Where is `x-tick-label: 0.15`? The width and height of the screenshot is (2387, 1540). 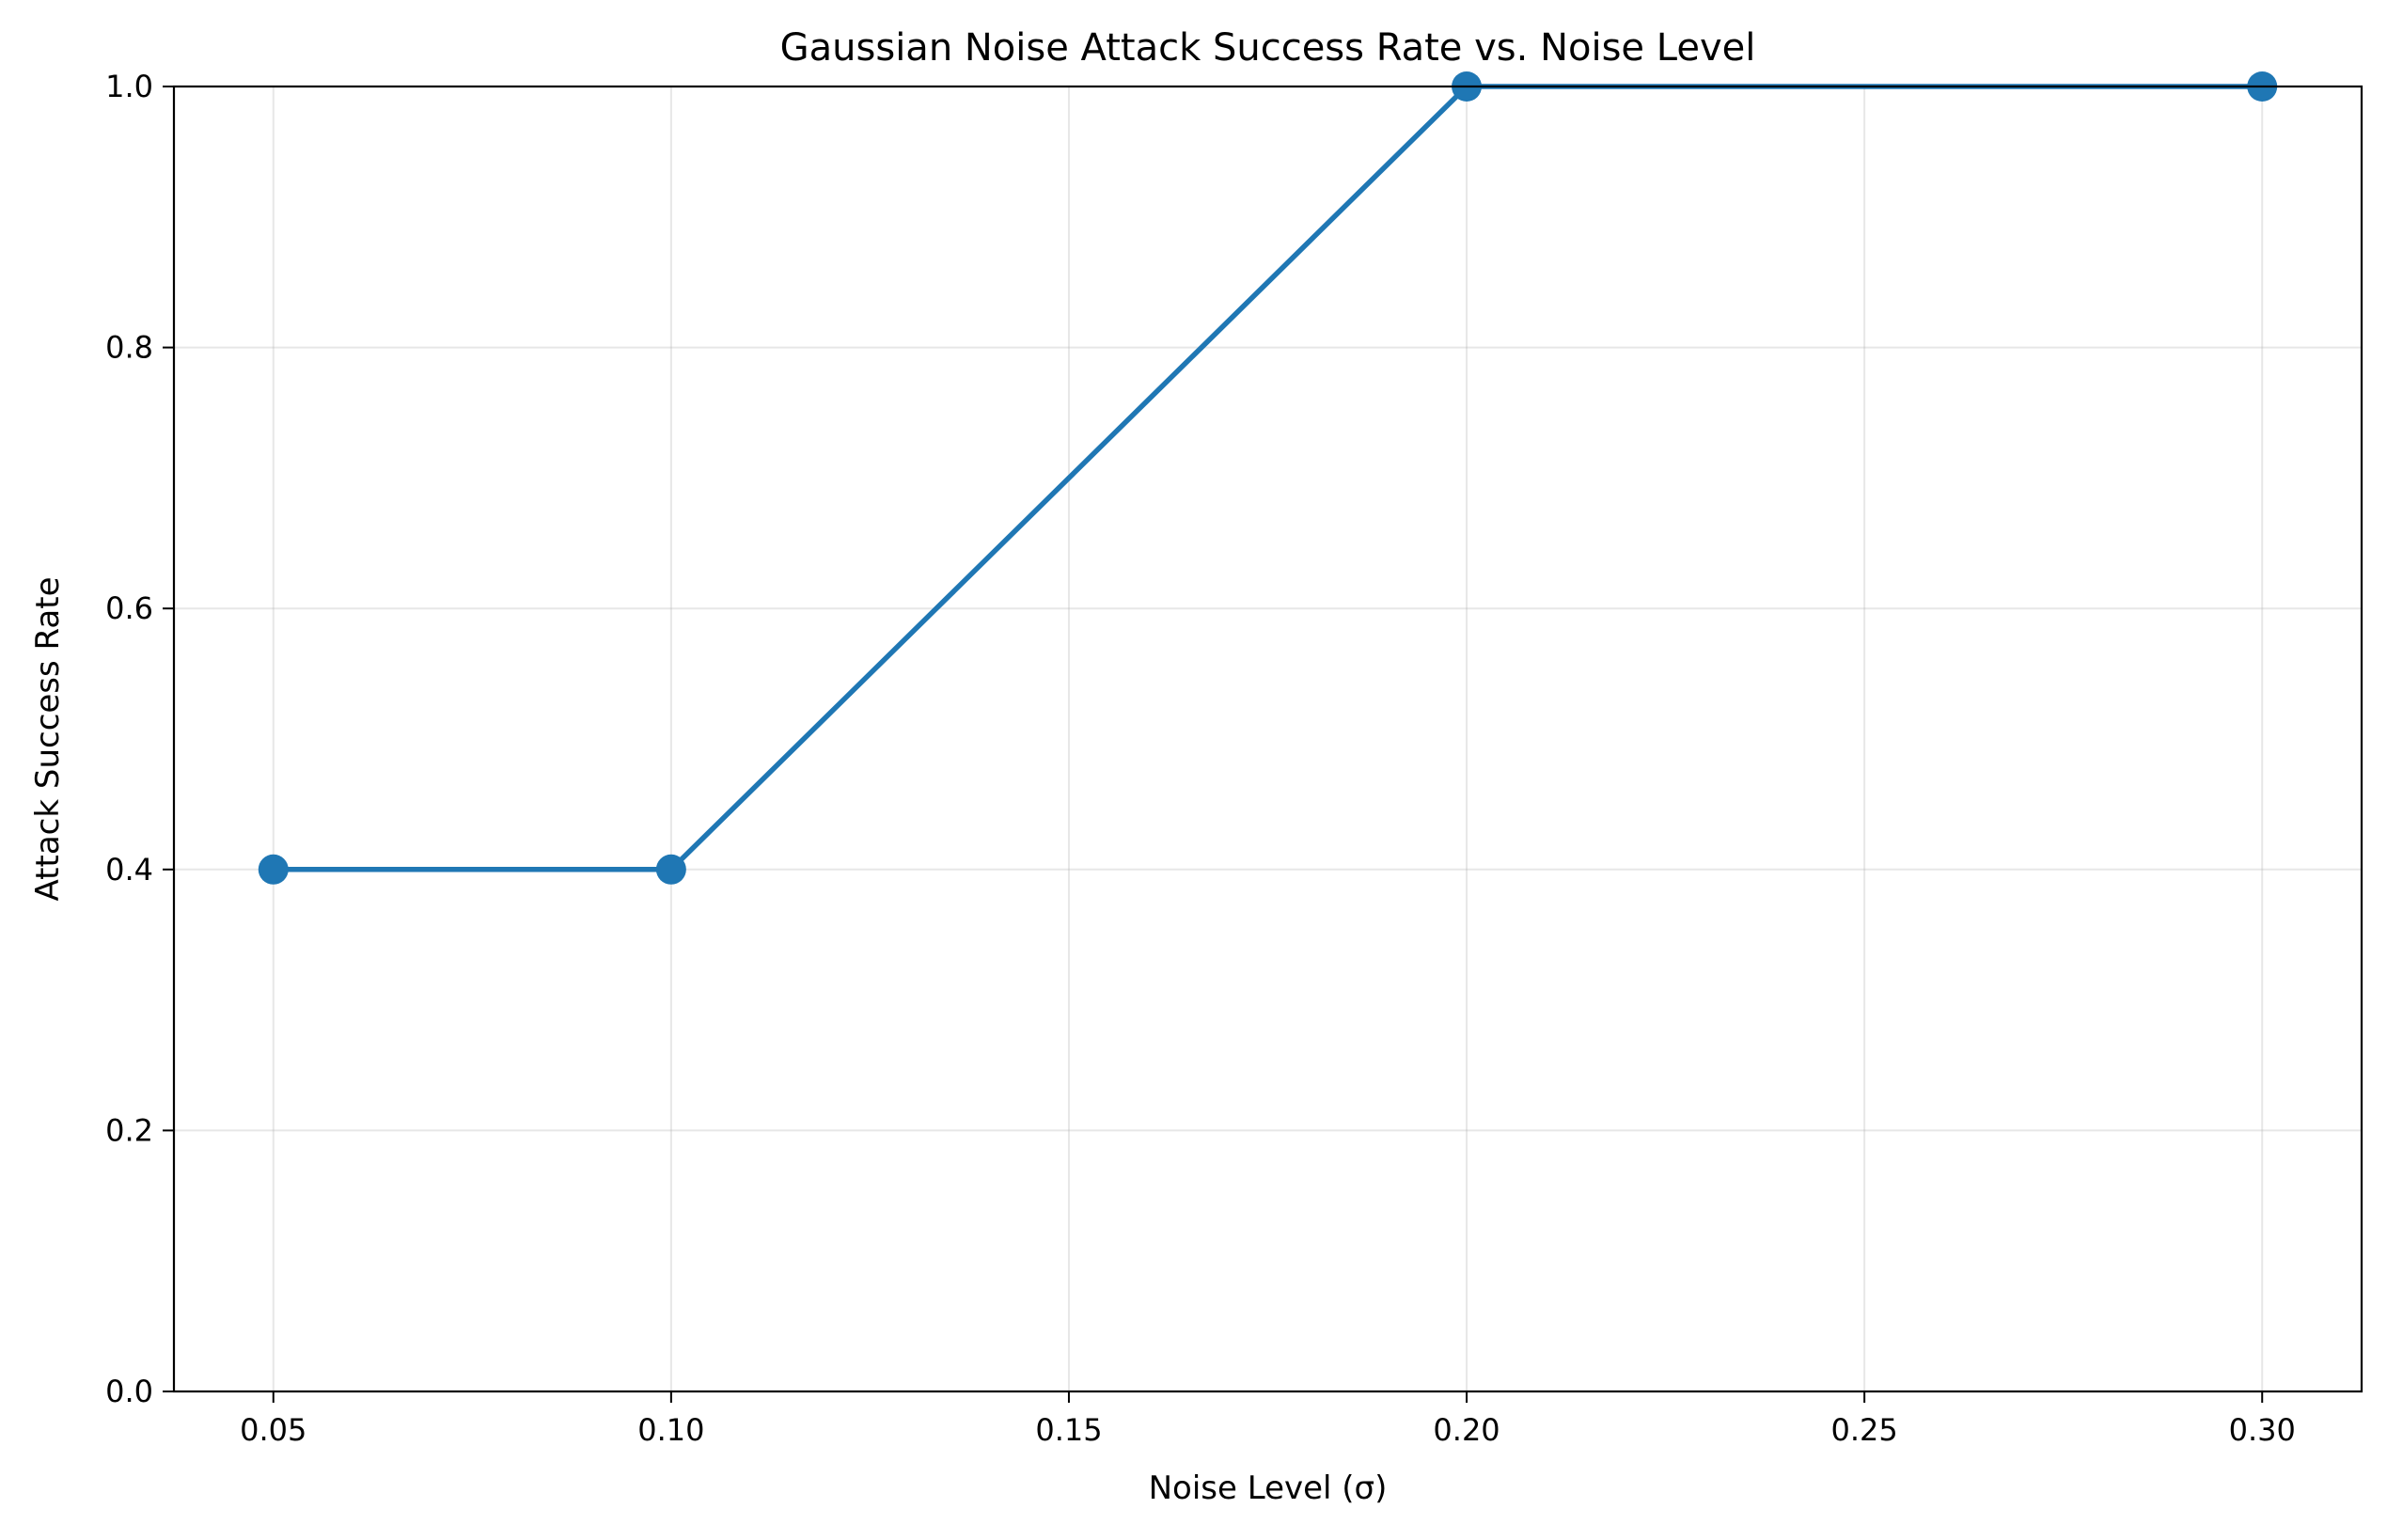 x-tick-label: 0.15 is located at coordinates (1068, 1430).